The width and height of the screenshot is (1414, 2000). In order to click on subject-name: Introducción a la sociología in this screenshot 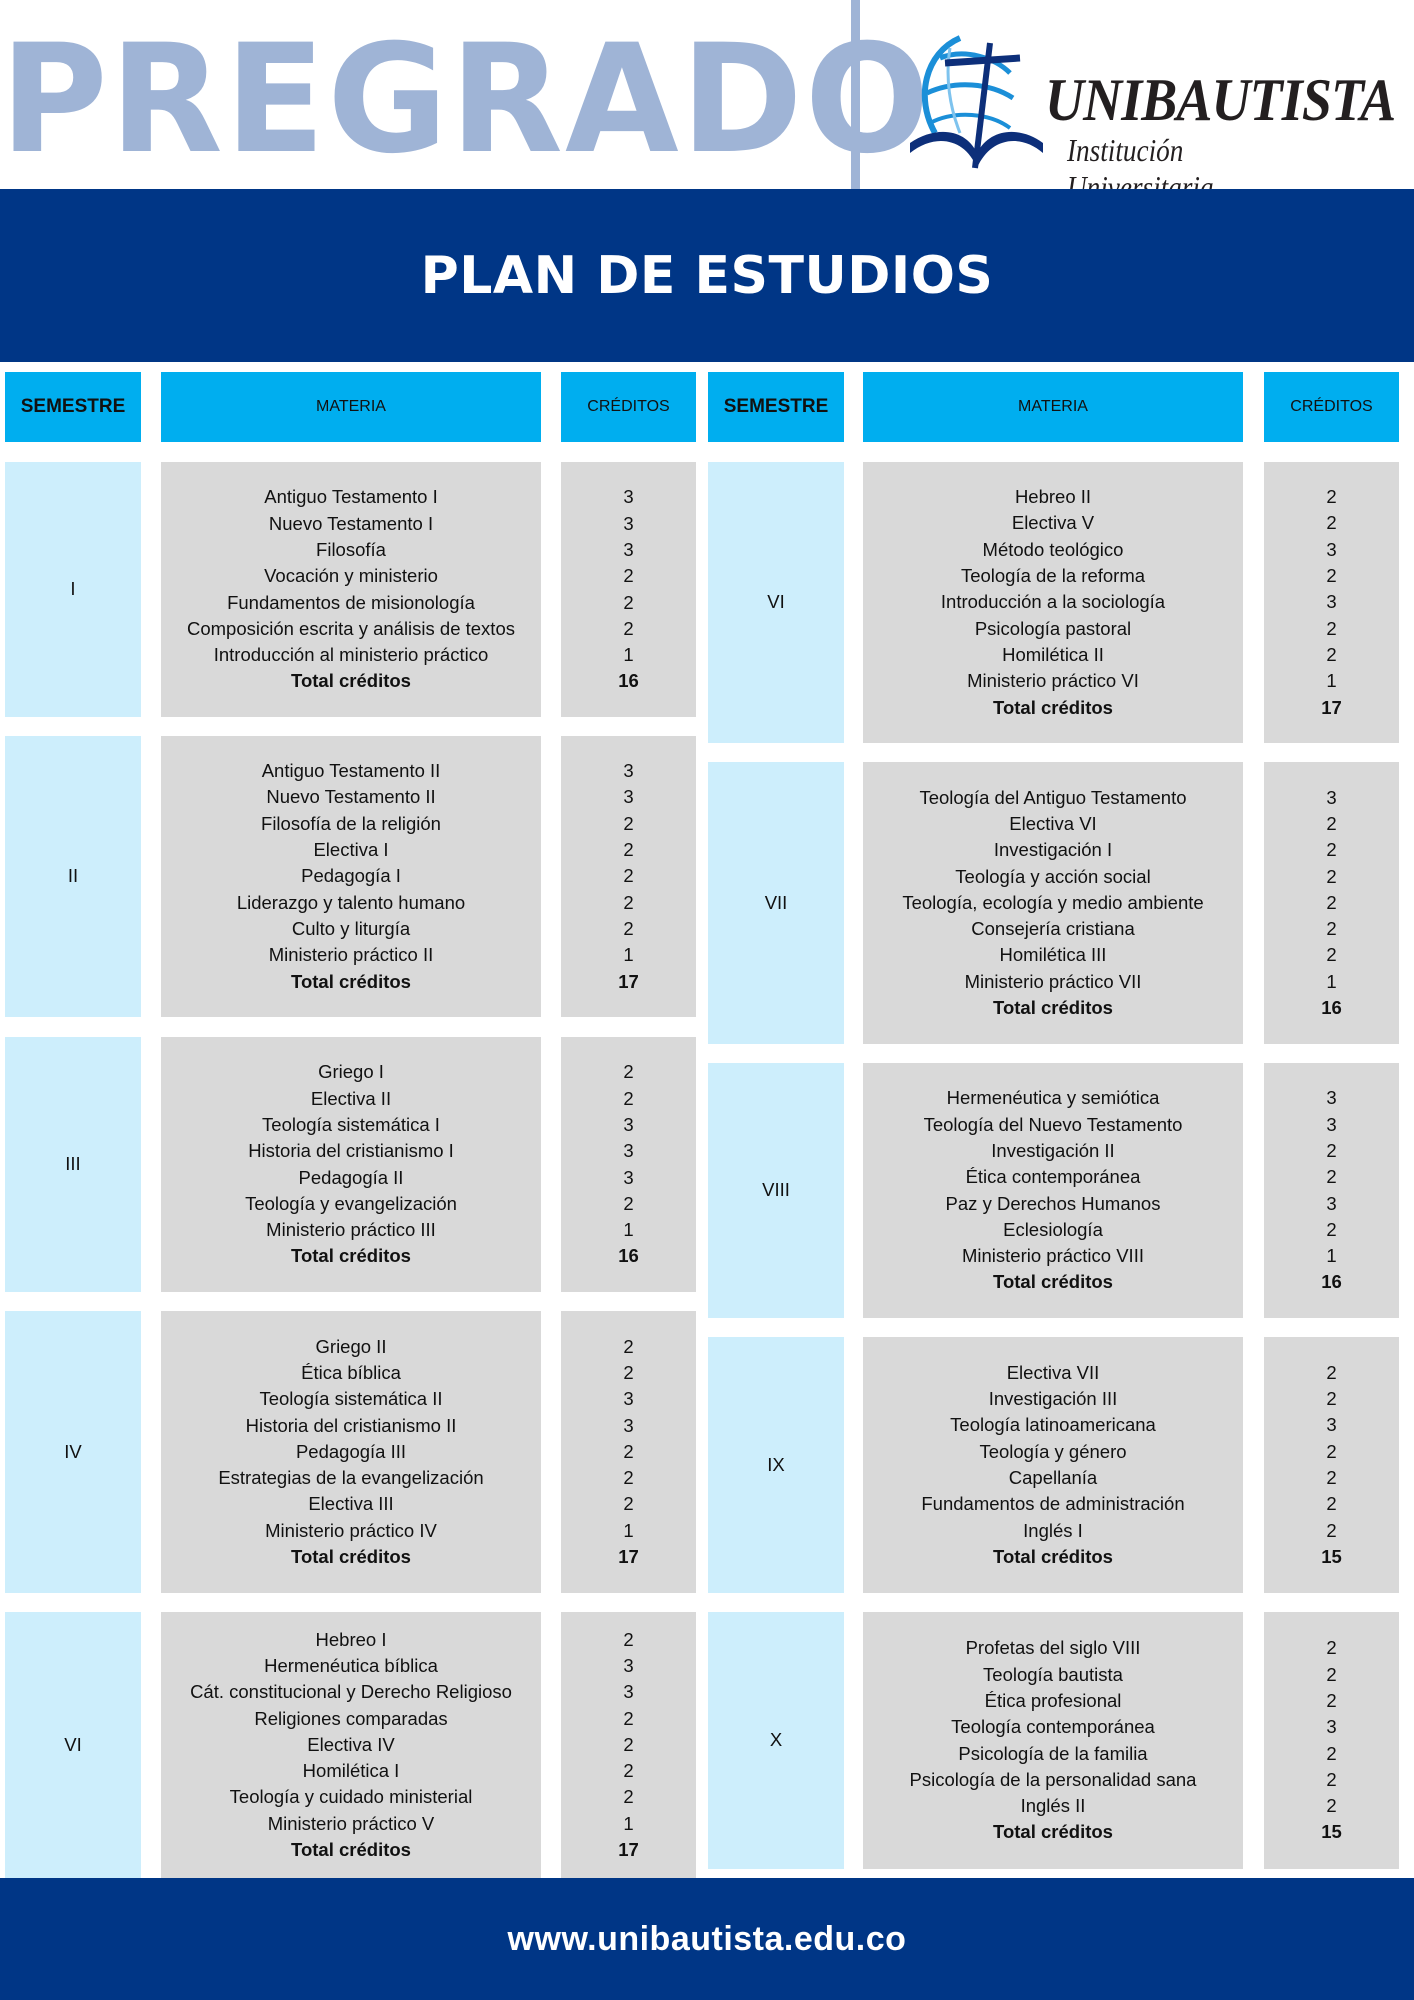, I will do `click(1053, 602)`.